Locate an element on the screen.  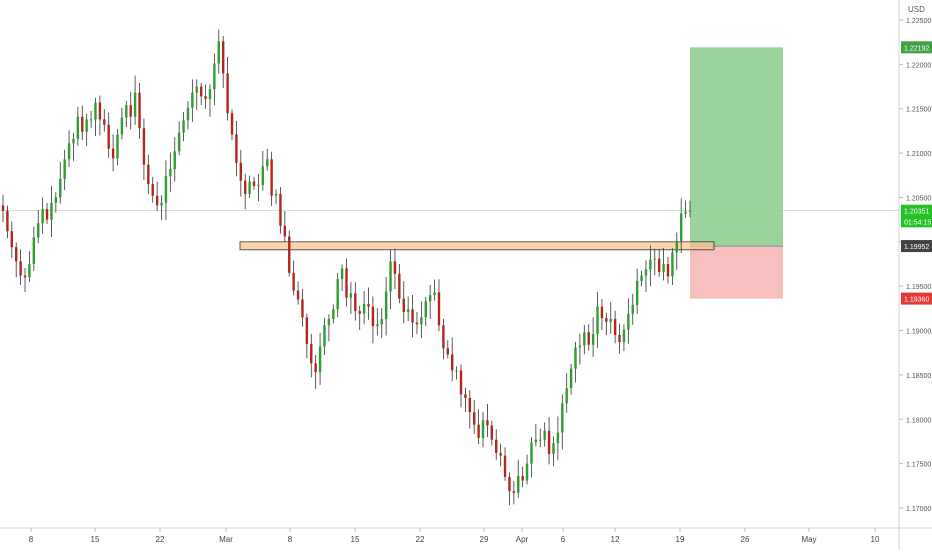
x-tick-label: 12 is located at coordinates (615, 539).